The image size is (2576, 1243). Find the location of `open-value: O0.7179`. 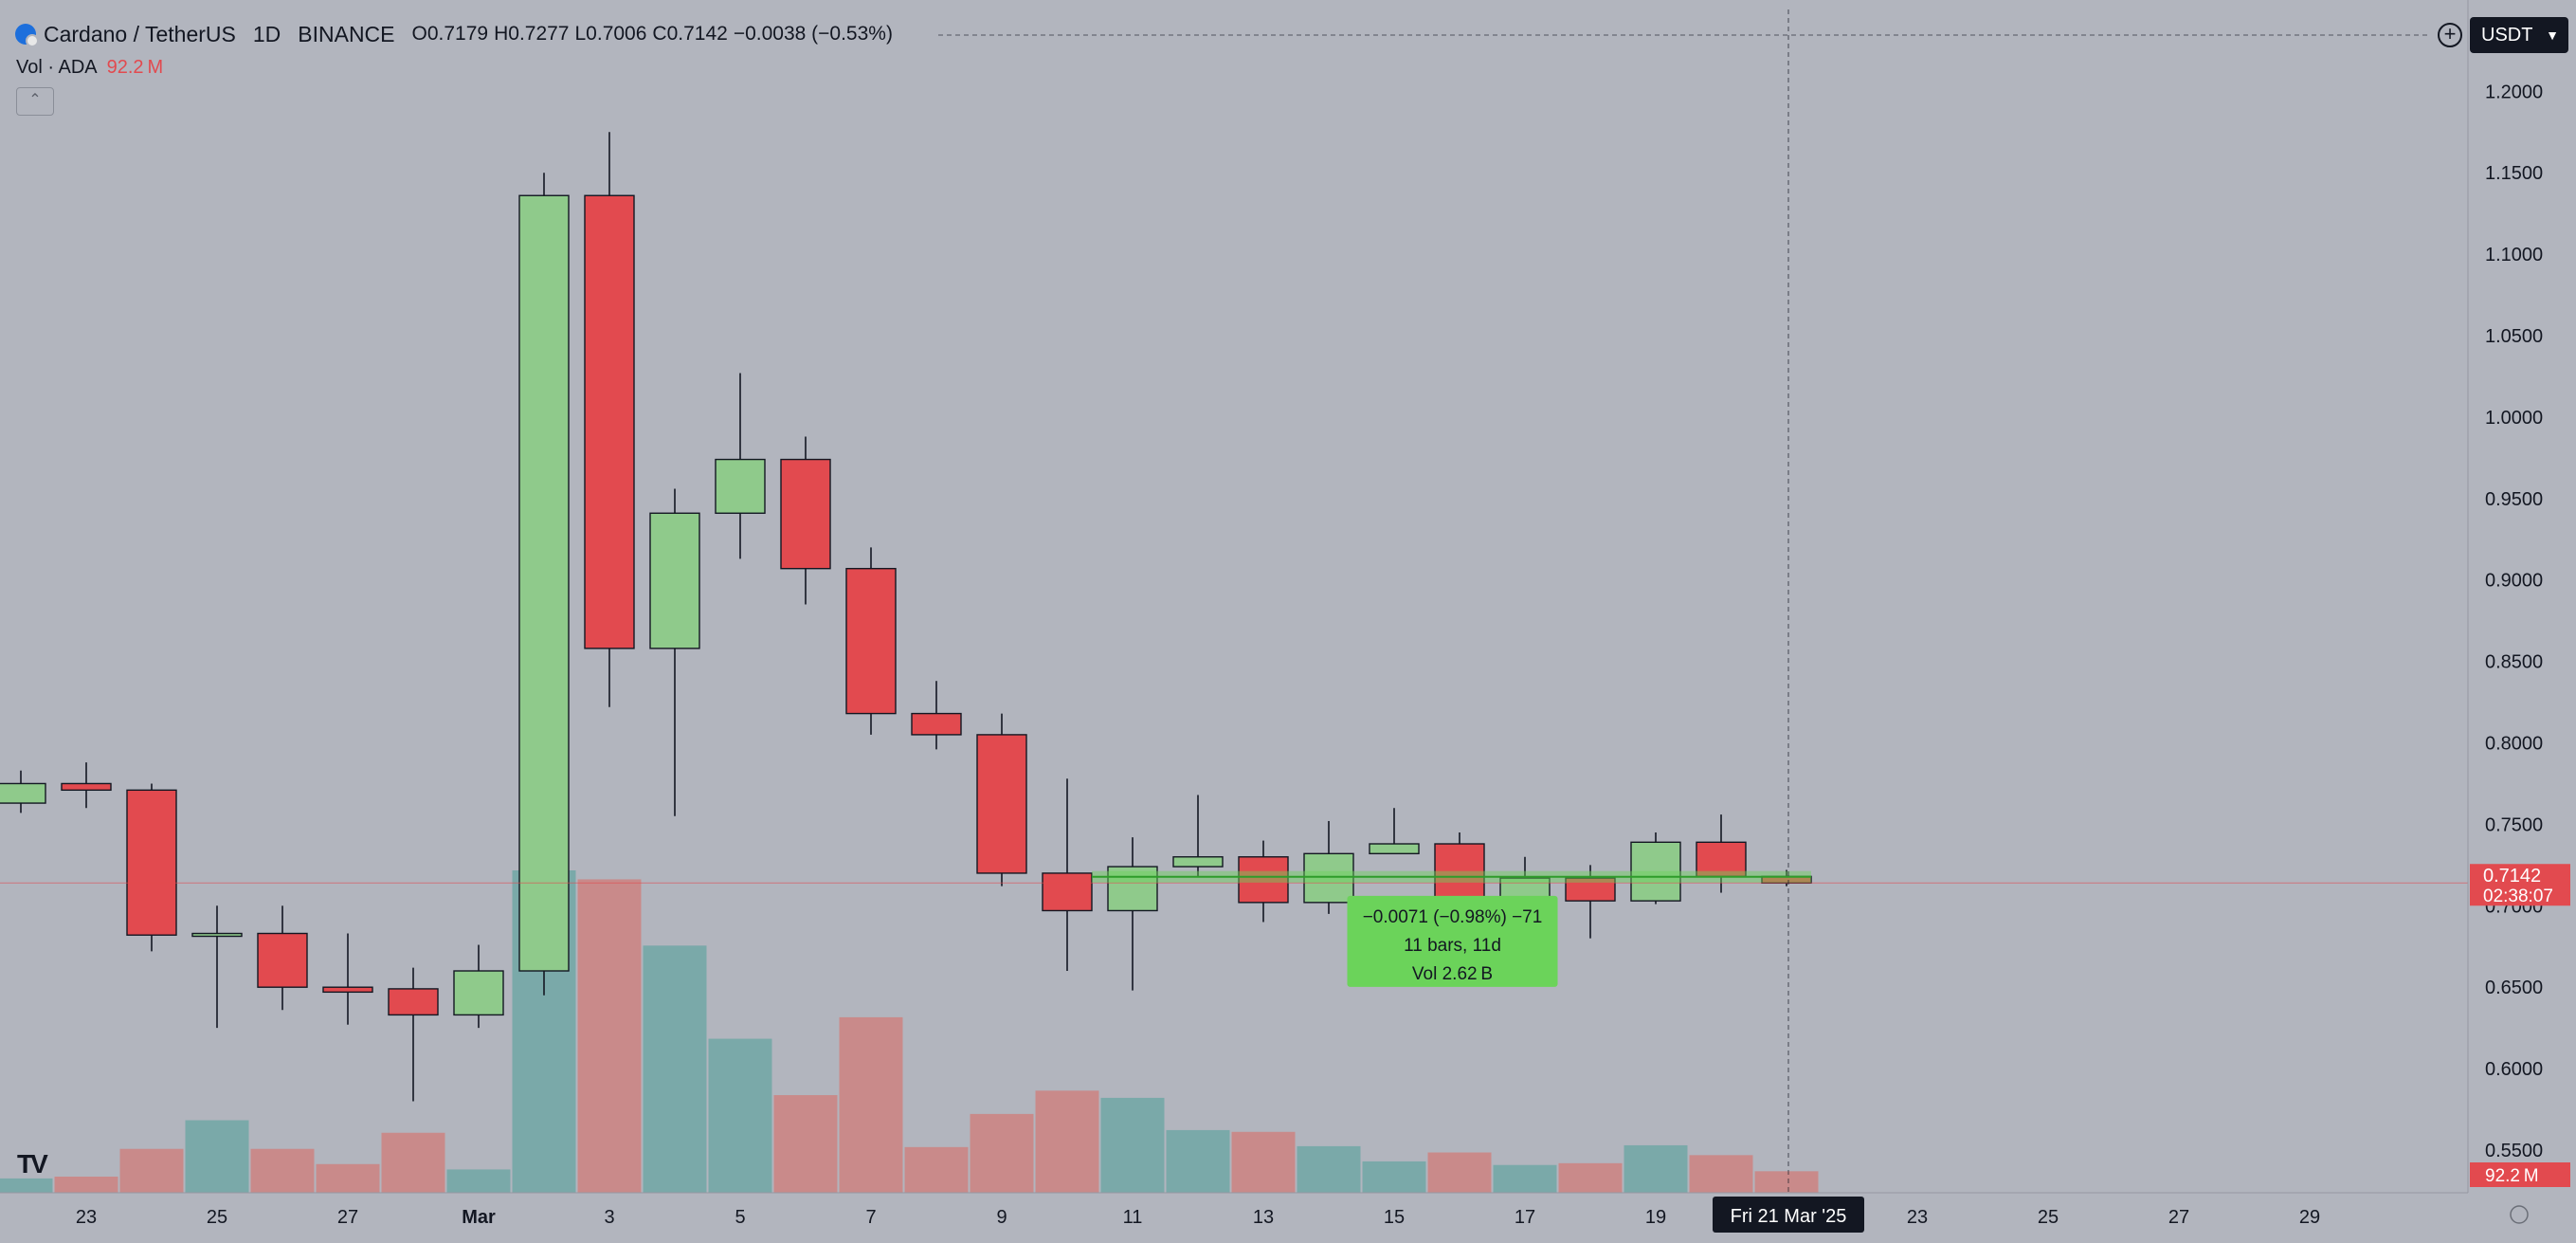

open-value: O0.7179 is located at coordinates (450, 34).